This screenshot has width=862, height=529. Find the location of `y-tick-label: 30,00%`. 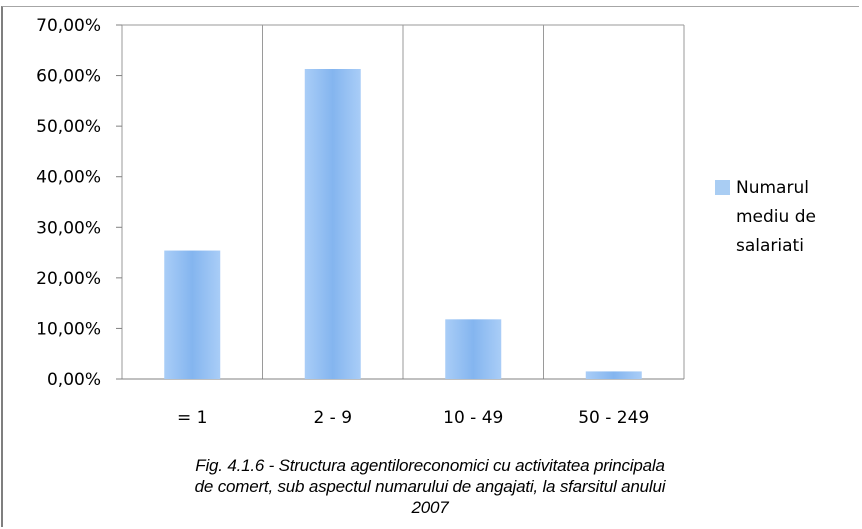

y-tick-label: 30,00% is located at coordinates (68, 228).